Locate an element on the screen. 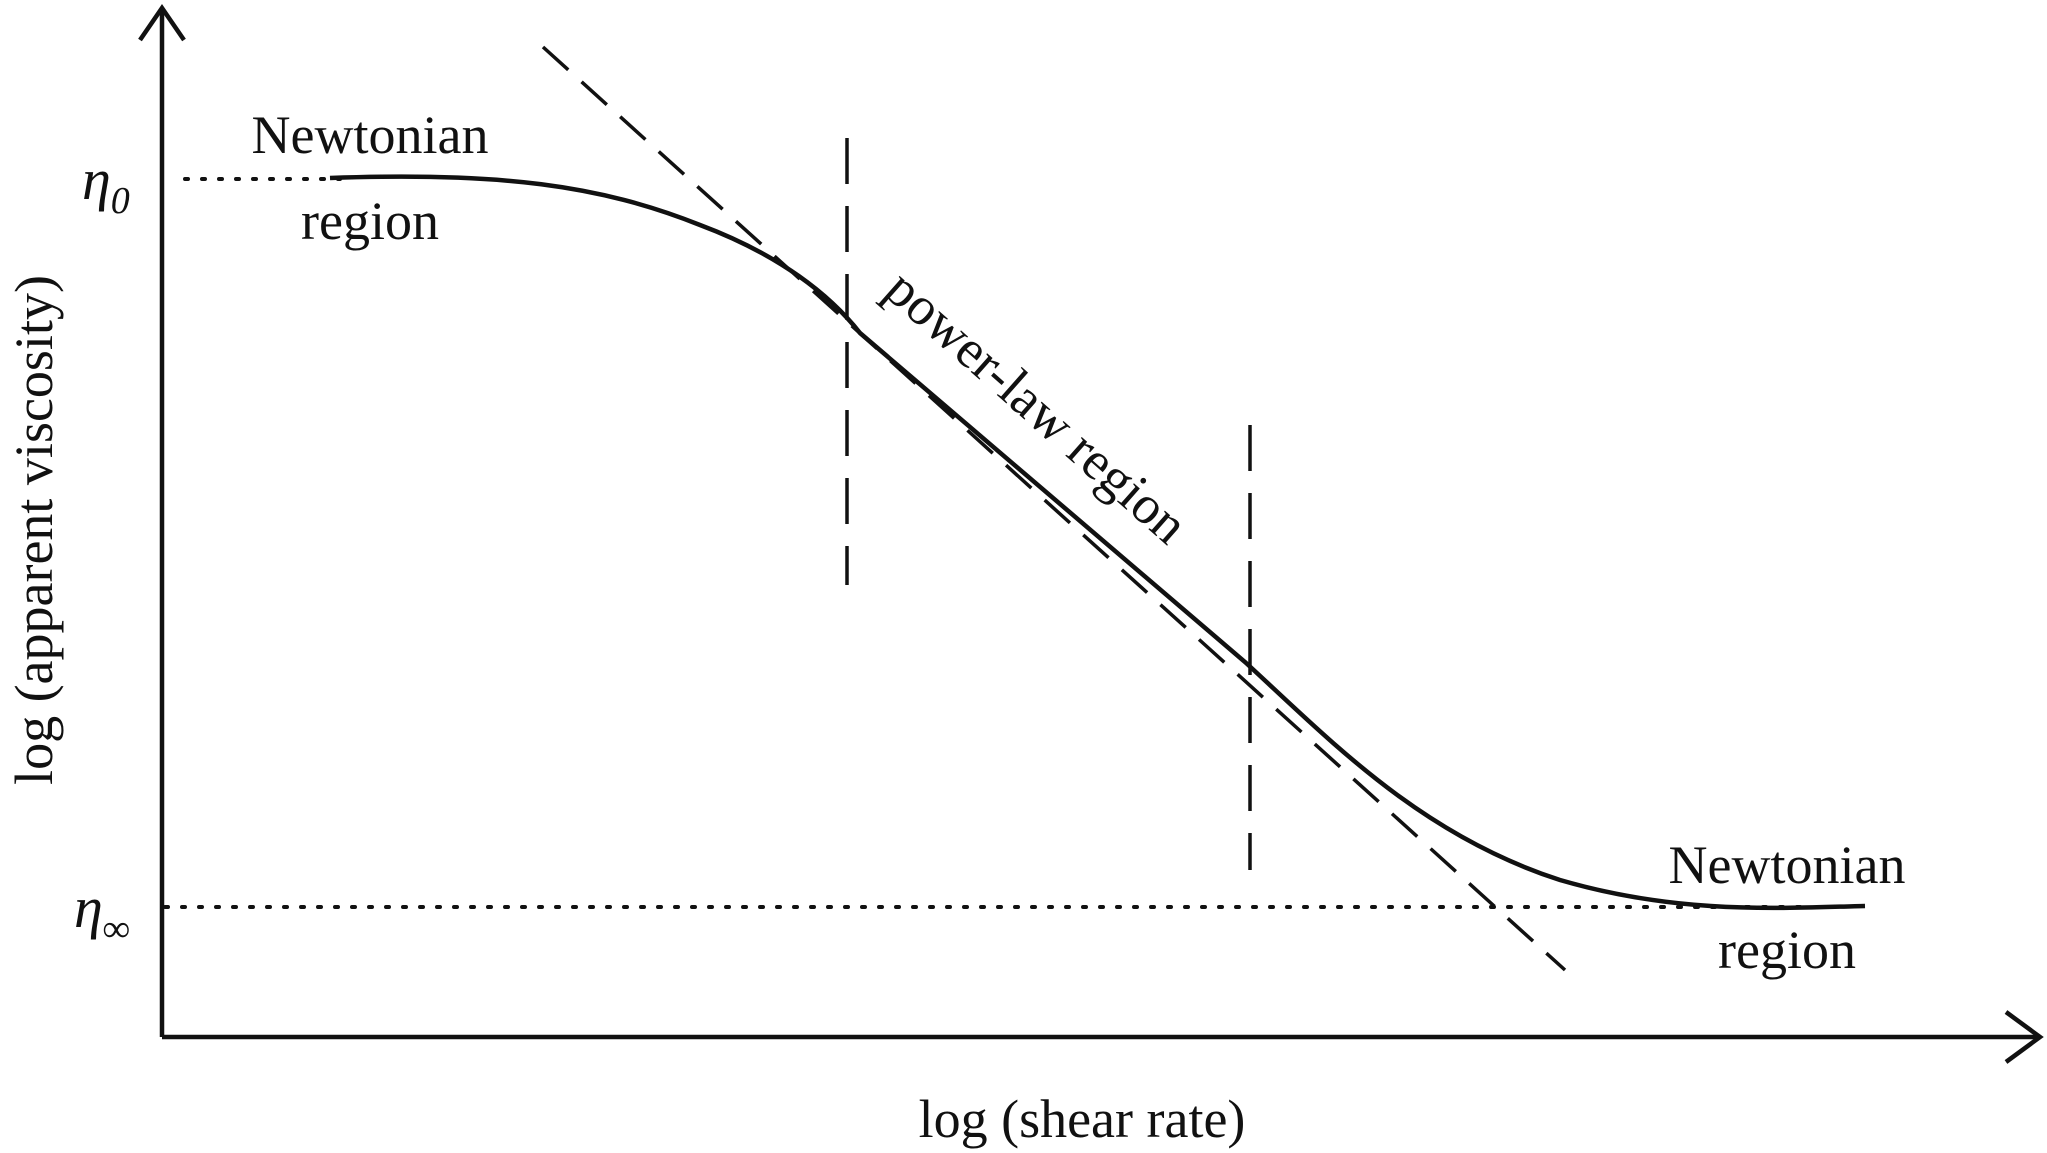  eta-zero-symbol: η is located at coordinates (96, 179).